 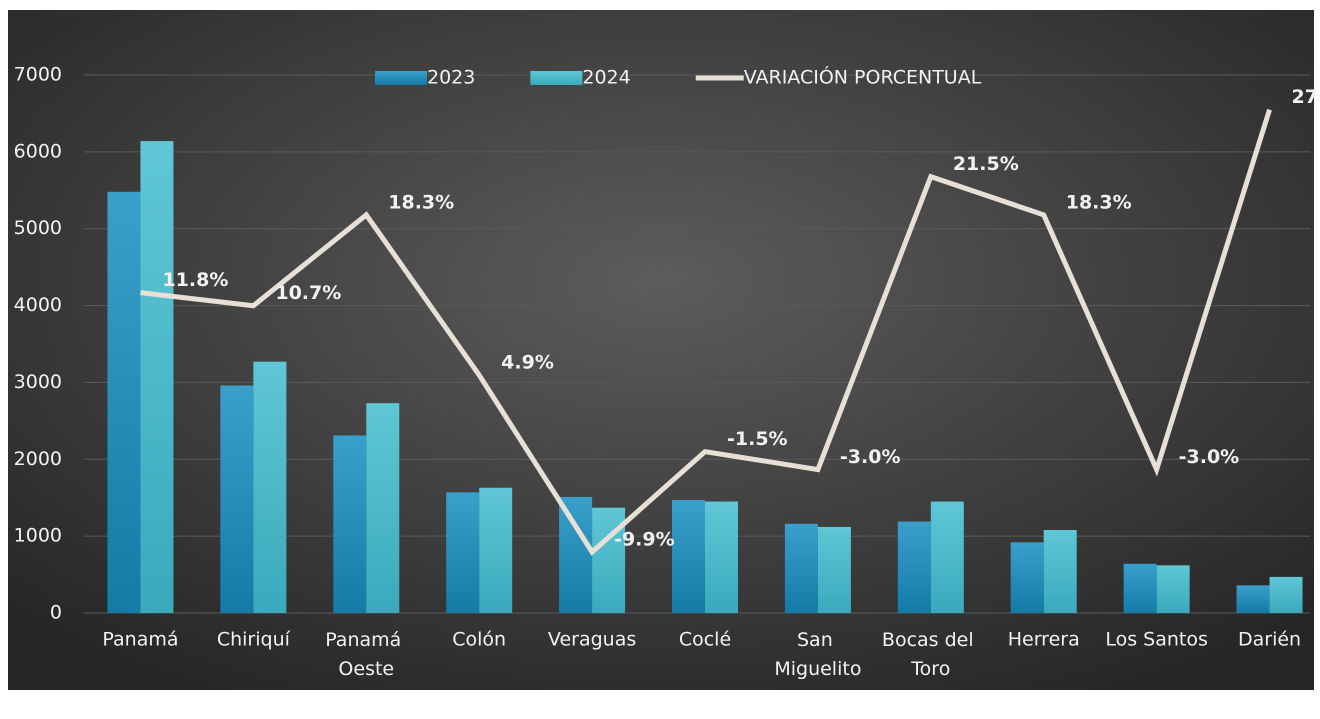 I want to click on data-label: 4.9%, so click(x=527, y=363).